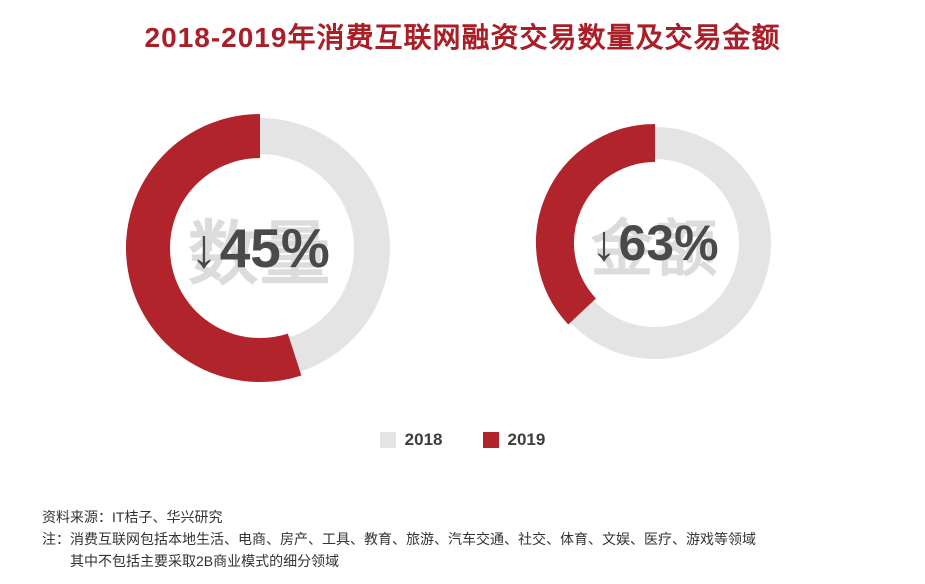 This screenshot has width=925, height=584. I want to click on donut-ring-amount, so click(653, 241).